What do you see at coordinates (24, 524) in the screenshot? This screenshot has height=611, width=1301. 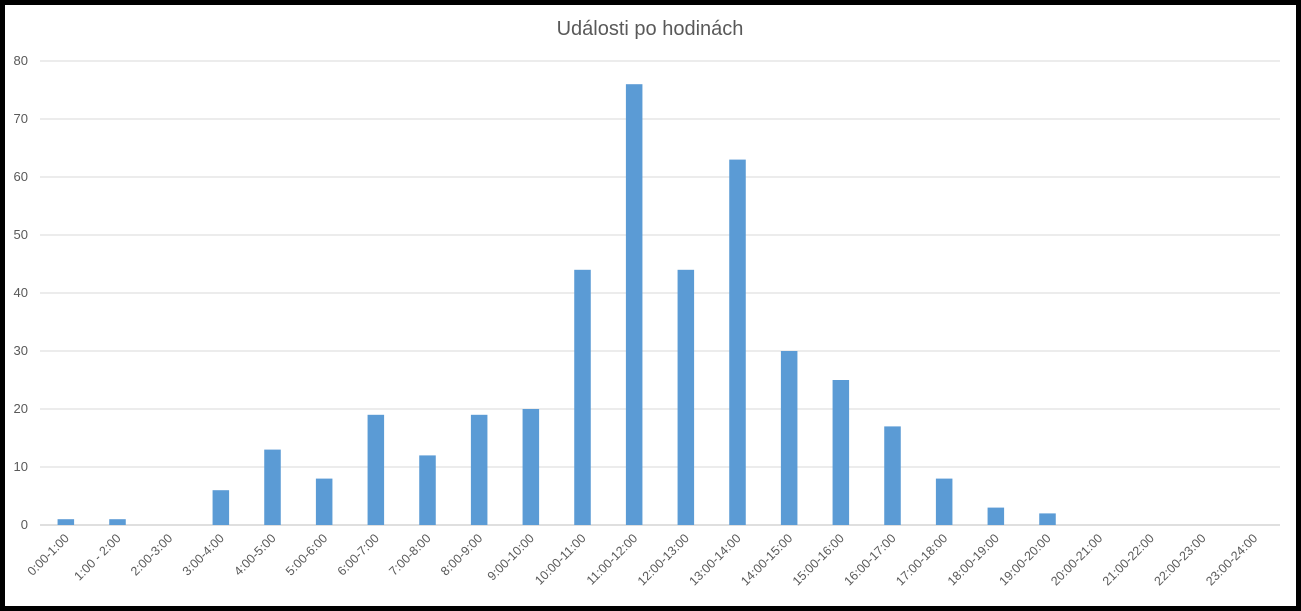 I see `y-tick-label: 0` at bounding box center [24, 524].